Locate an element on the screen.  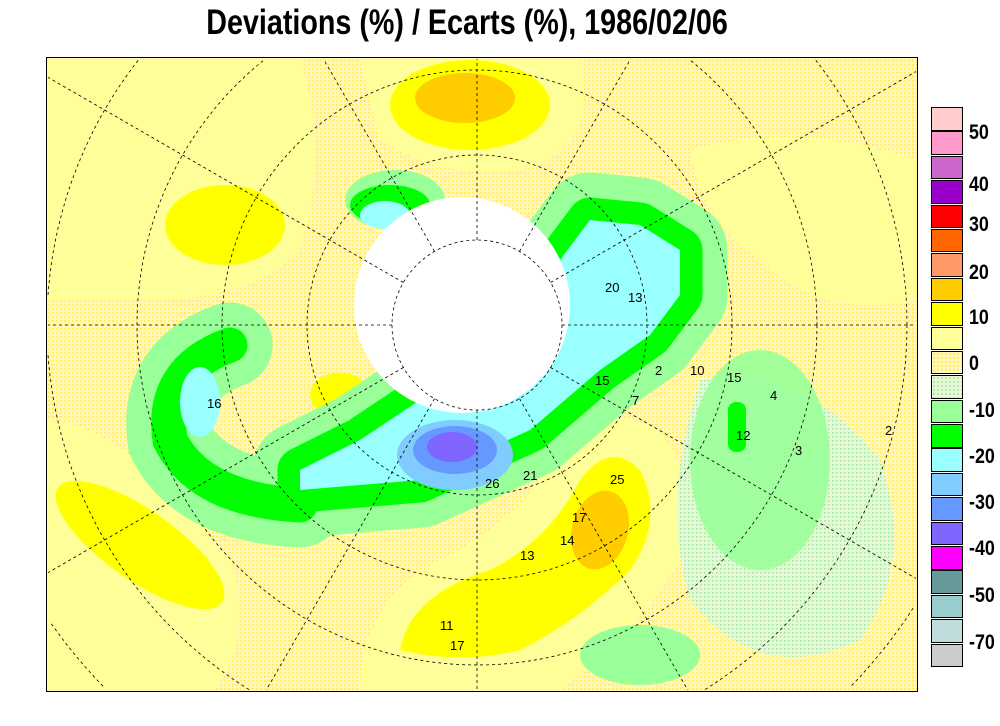
legend-label: 10 is located at coordinates (979, 317).